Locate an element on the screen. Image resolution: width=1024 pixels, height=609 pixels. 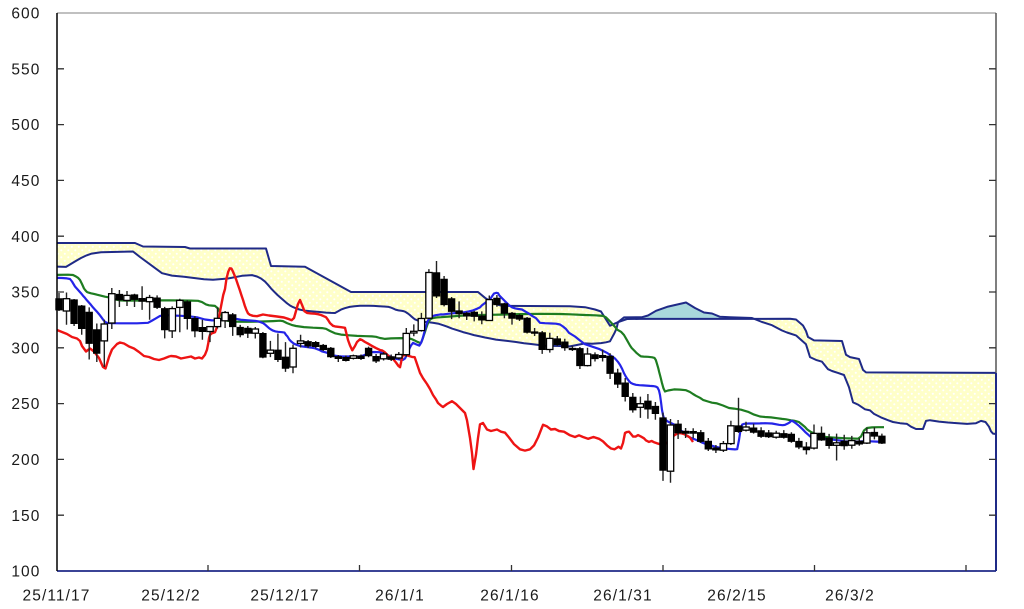
svg-text: 25/12/2 is located at coordinates (170, 595).